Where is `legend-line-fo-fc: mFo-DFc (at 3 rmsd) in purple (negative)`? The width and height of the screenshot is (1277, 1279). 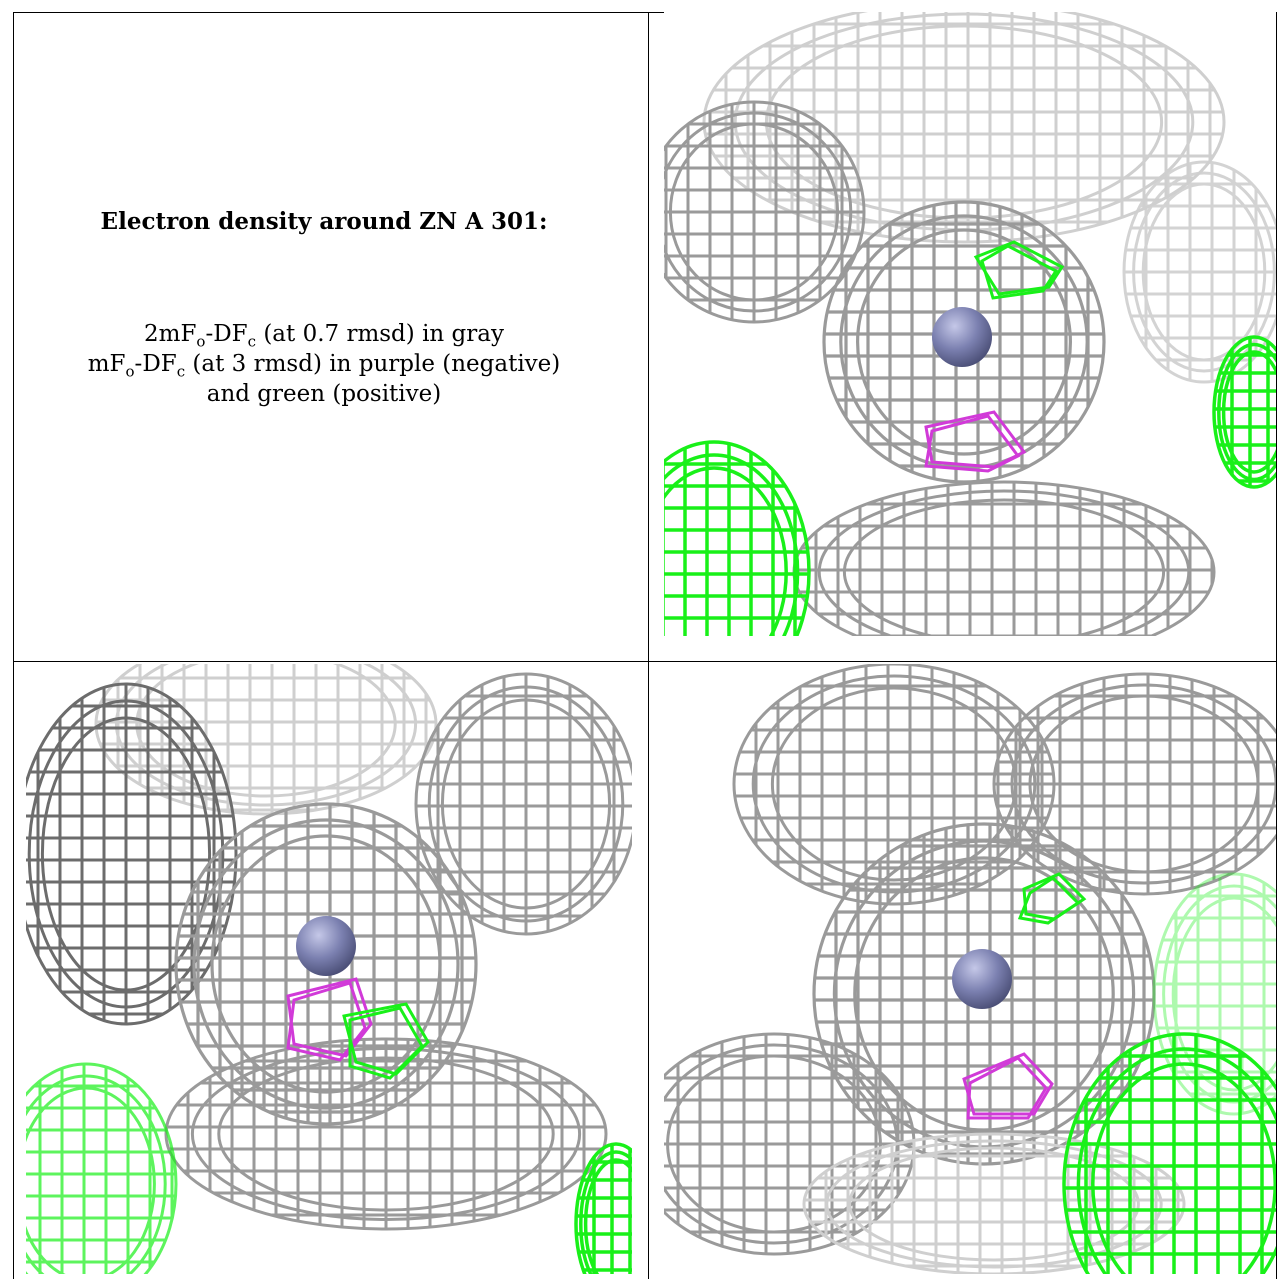 legend-line-fo-fc: mFo-DFc (at 3 rmsd) in purple (negative) is located at coordinates (324, 366).